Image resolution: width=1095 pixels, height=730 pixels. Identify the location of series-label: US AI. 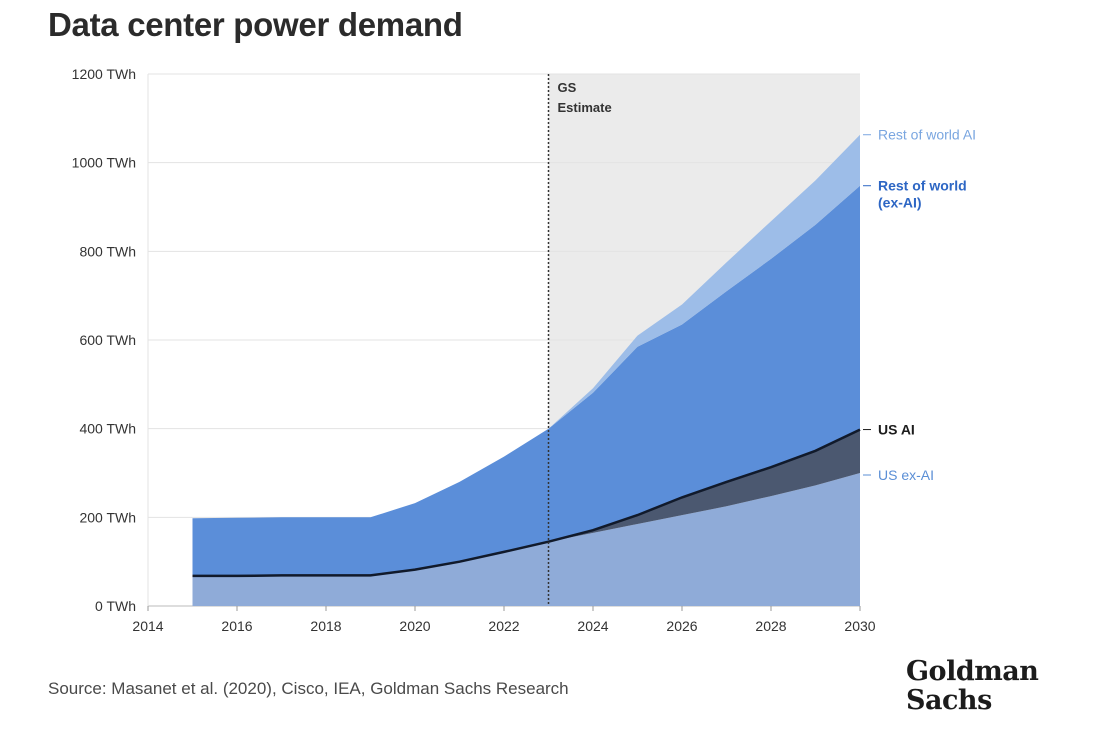
(896, 430).